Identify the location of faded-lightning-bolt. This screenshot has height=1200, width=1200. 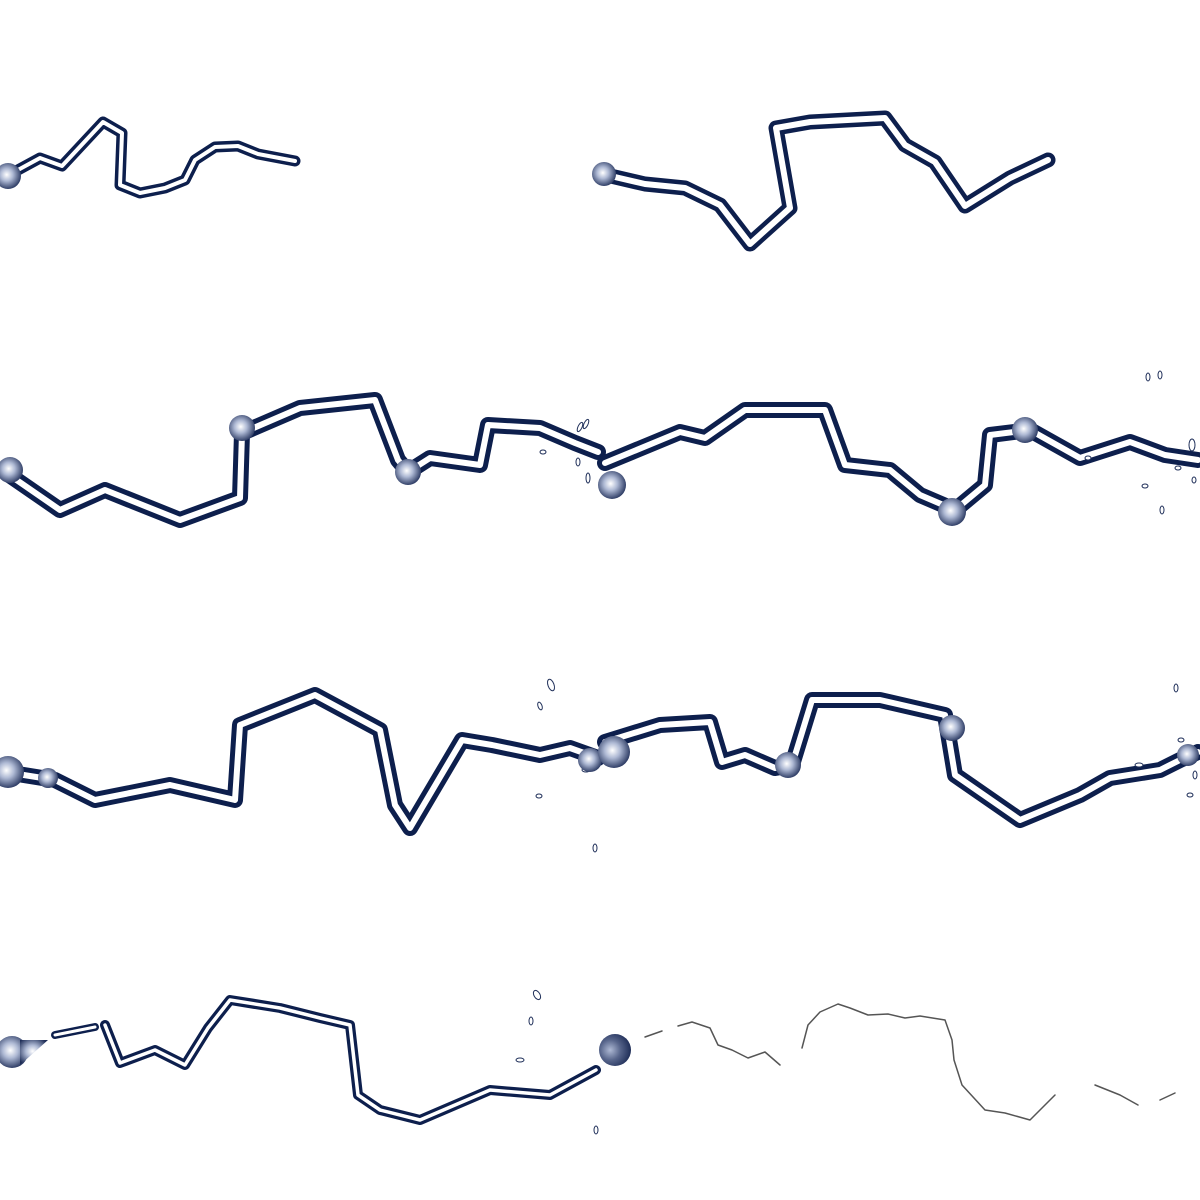
(910, 1062).